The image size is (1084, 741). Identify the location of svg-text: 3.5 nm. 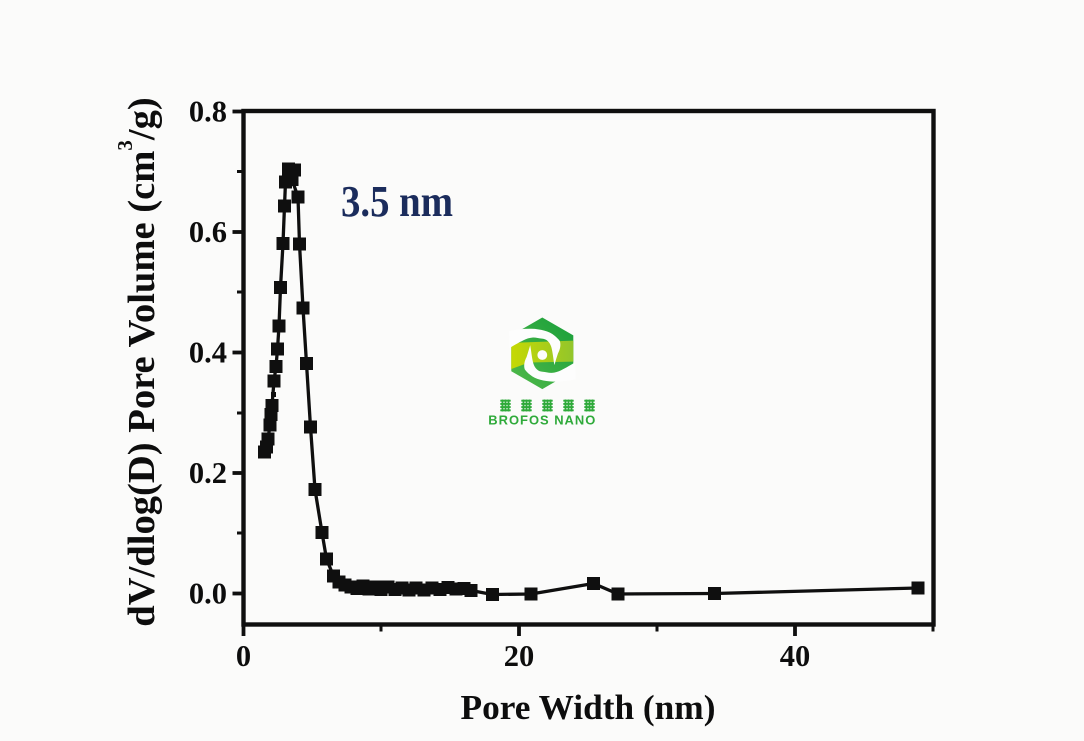
(397, 201).